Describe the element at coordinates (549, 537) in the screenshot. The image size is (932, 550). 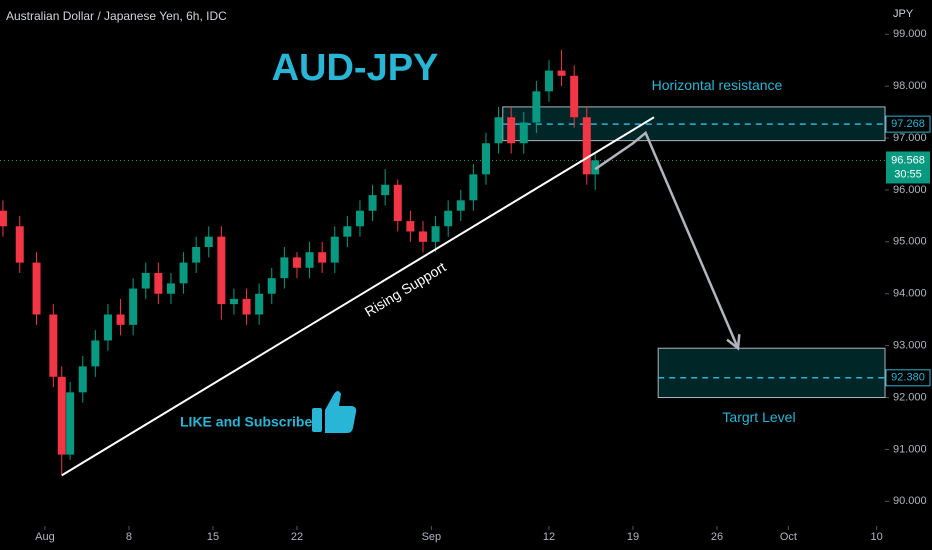
I see `x-tick-label: 12` at that location.